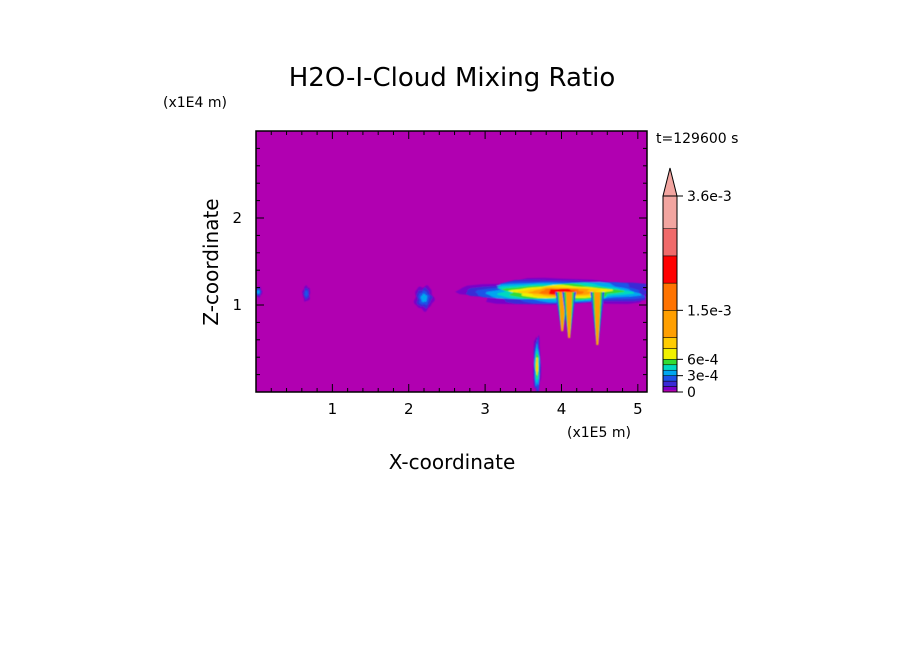 This screenshot has width=904, height=654. What do you see at coordinates (451, 334) in the screenshot?
I see `cloud-field` at bounding box center [451, 334].